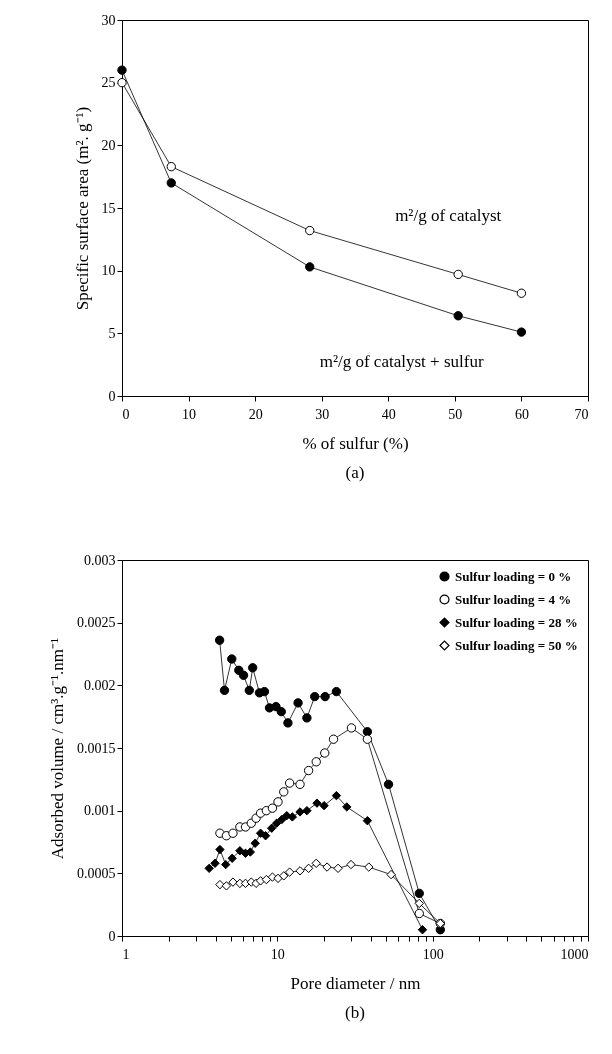 This screenshot has height=1054, width=612. Describe the element at coordinates (355, 472) in the screenshot. I see `text: (a)` at that location.